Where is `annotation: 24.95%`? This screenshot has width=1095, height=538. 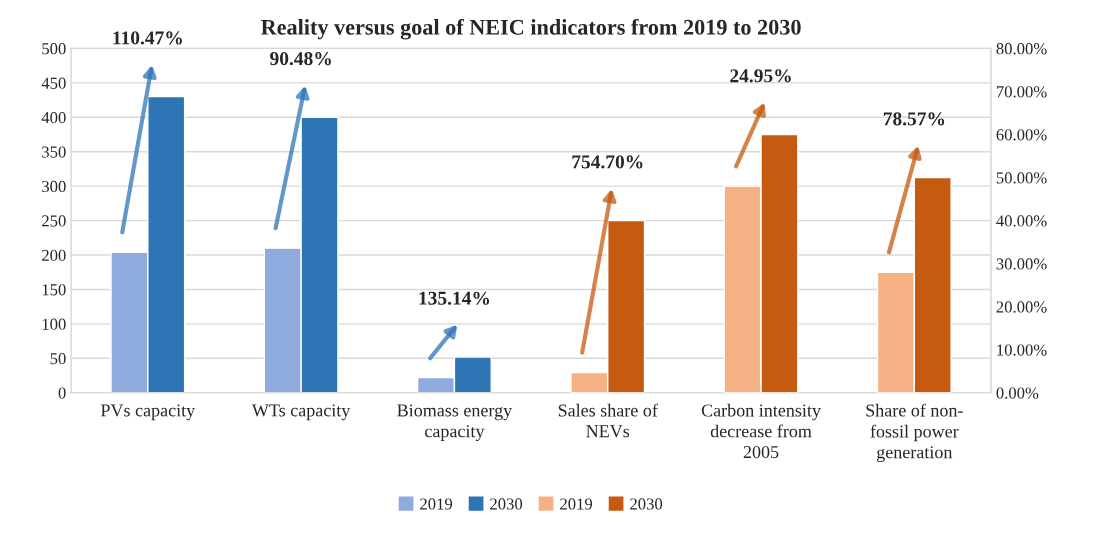
annotation: 24.95% is located at coordinates (760, 76).